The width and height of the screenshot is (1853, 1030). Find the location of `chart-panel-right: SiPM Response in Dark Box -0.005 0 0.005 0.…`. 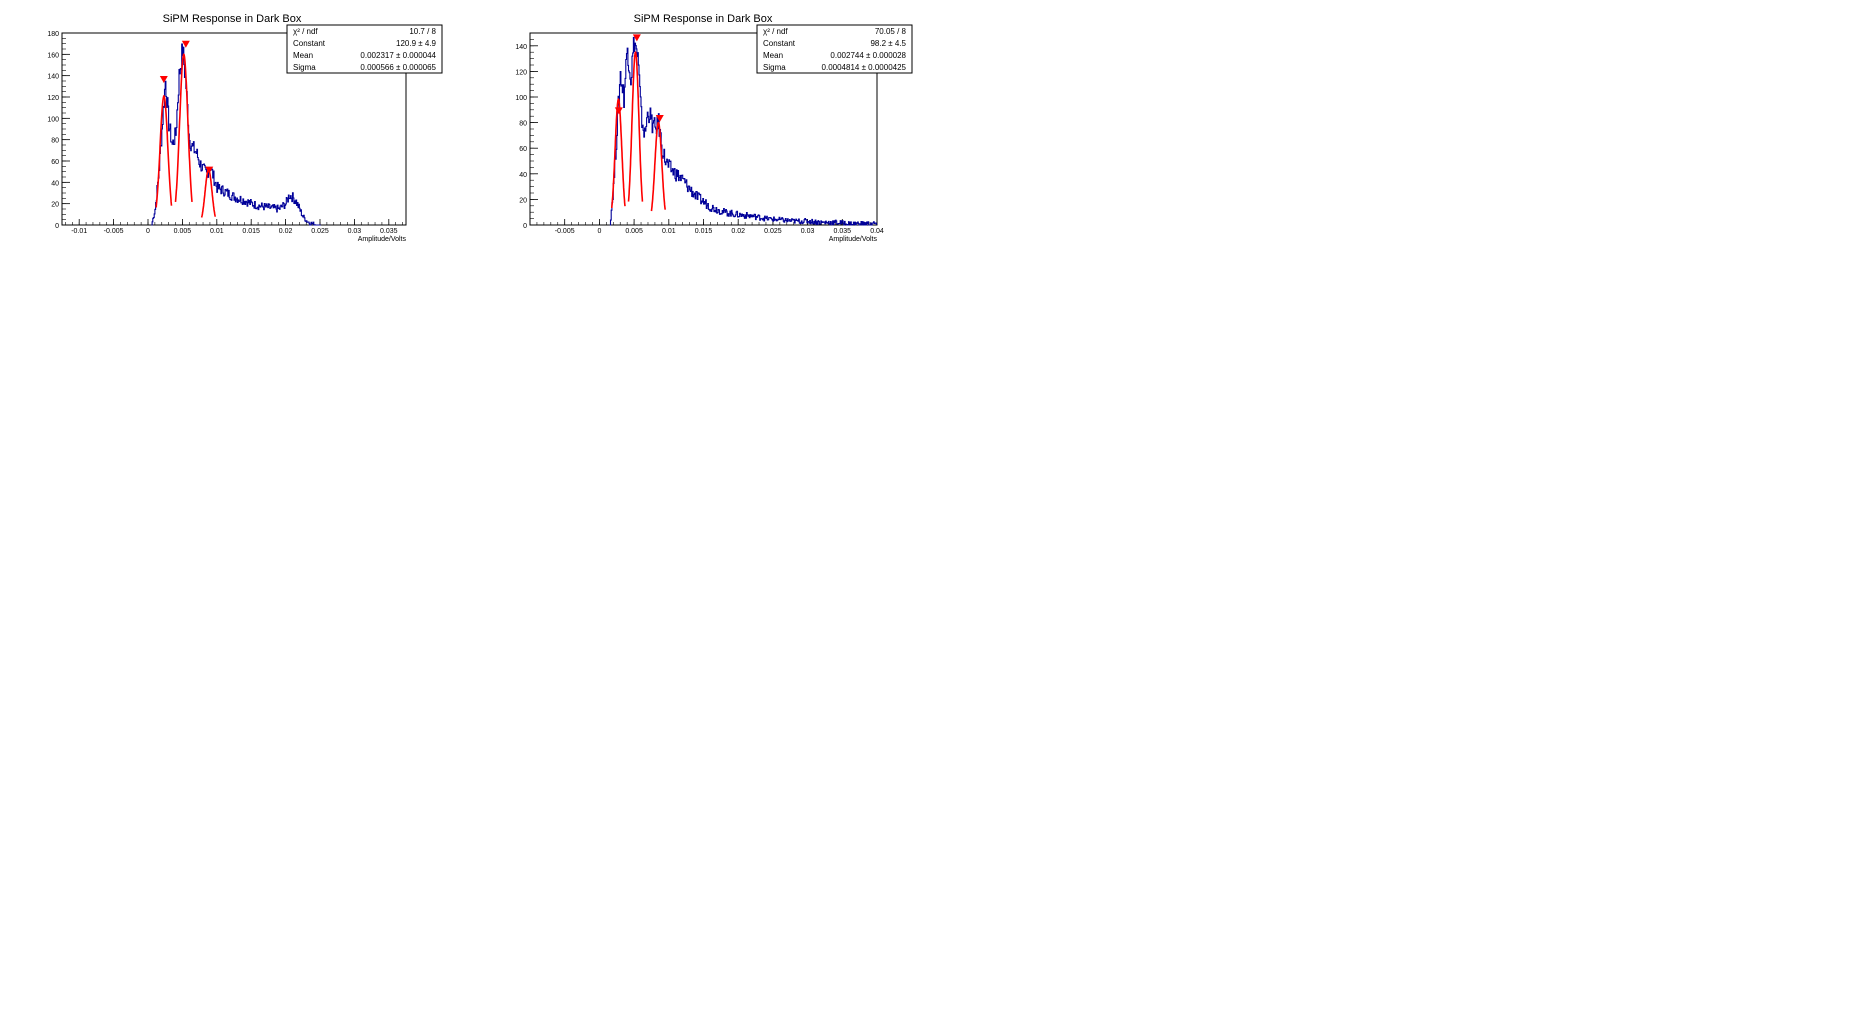

chart-panel-right: SiPM Response in Dark Box -0.005 0 0.005 0.… is located at coordinates (705, 125).